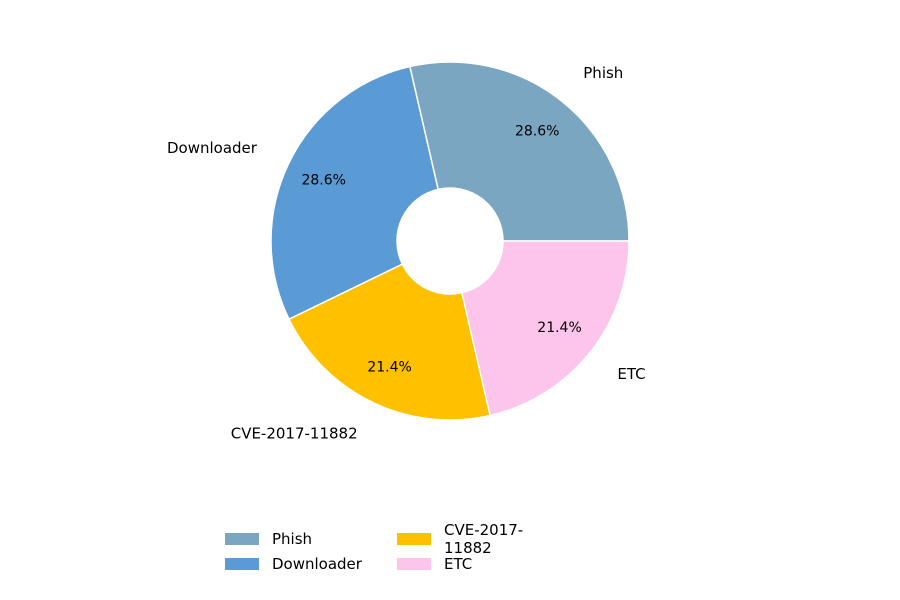 The height and width of the screenshot is (600, 900). I want to click on legend-label: CVE-2017-11882, so click(484, 538).